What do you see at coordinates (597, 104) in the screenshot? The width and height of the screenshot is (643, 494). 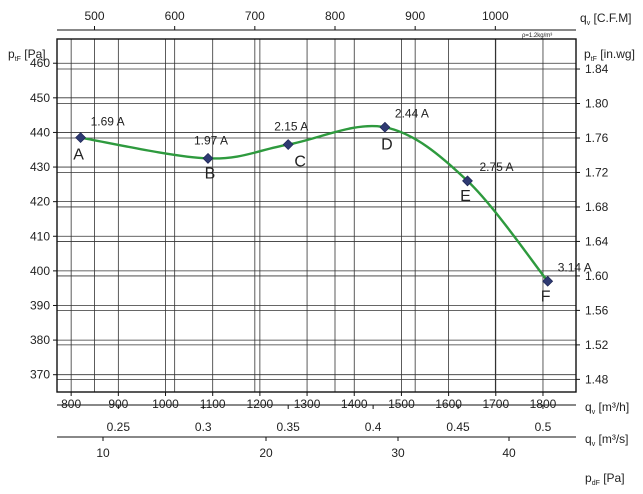 I see `right-tick-label: 1.80` at bounding box center [597, 104].